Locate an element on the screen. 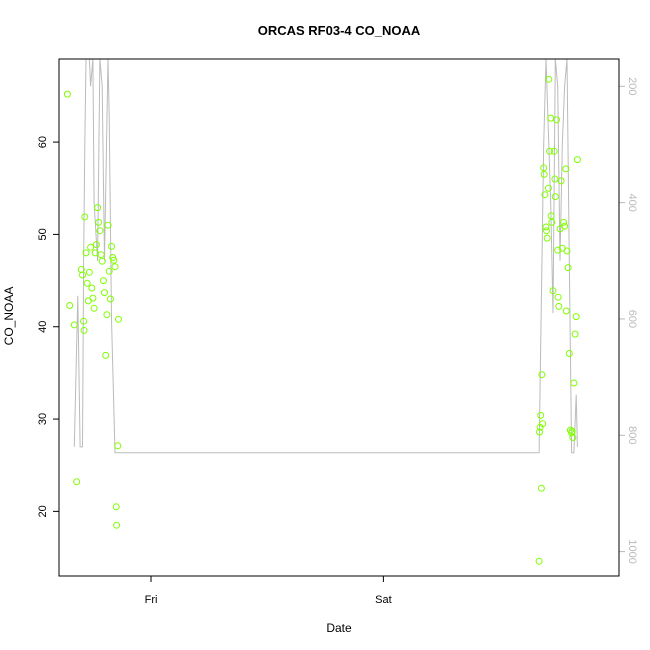 This screenshot has height=650, width=650. y-tick-label: 40 is located at coordinates (43, 327).